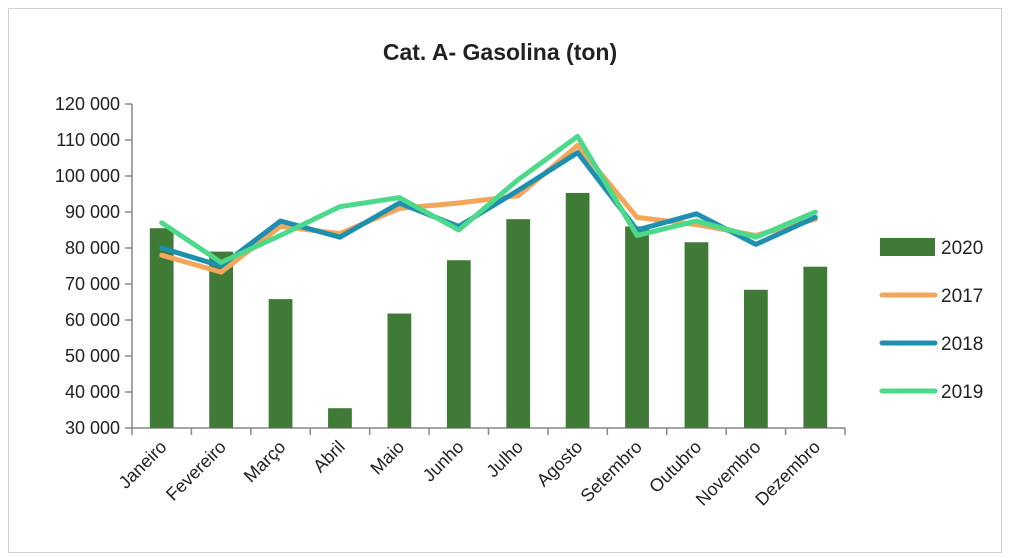 This screenshot has width=1009, height=558. Describe the element at coordinates (560, 464) in the screenshot. I see `x-tick-label: Agosto` at that location.